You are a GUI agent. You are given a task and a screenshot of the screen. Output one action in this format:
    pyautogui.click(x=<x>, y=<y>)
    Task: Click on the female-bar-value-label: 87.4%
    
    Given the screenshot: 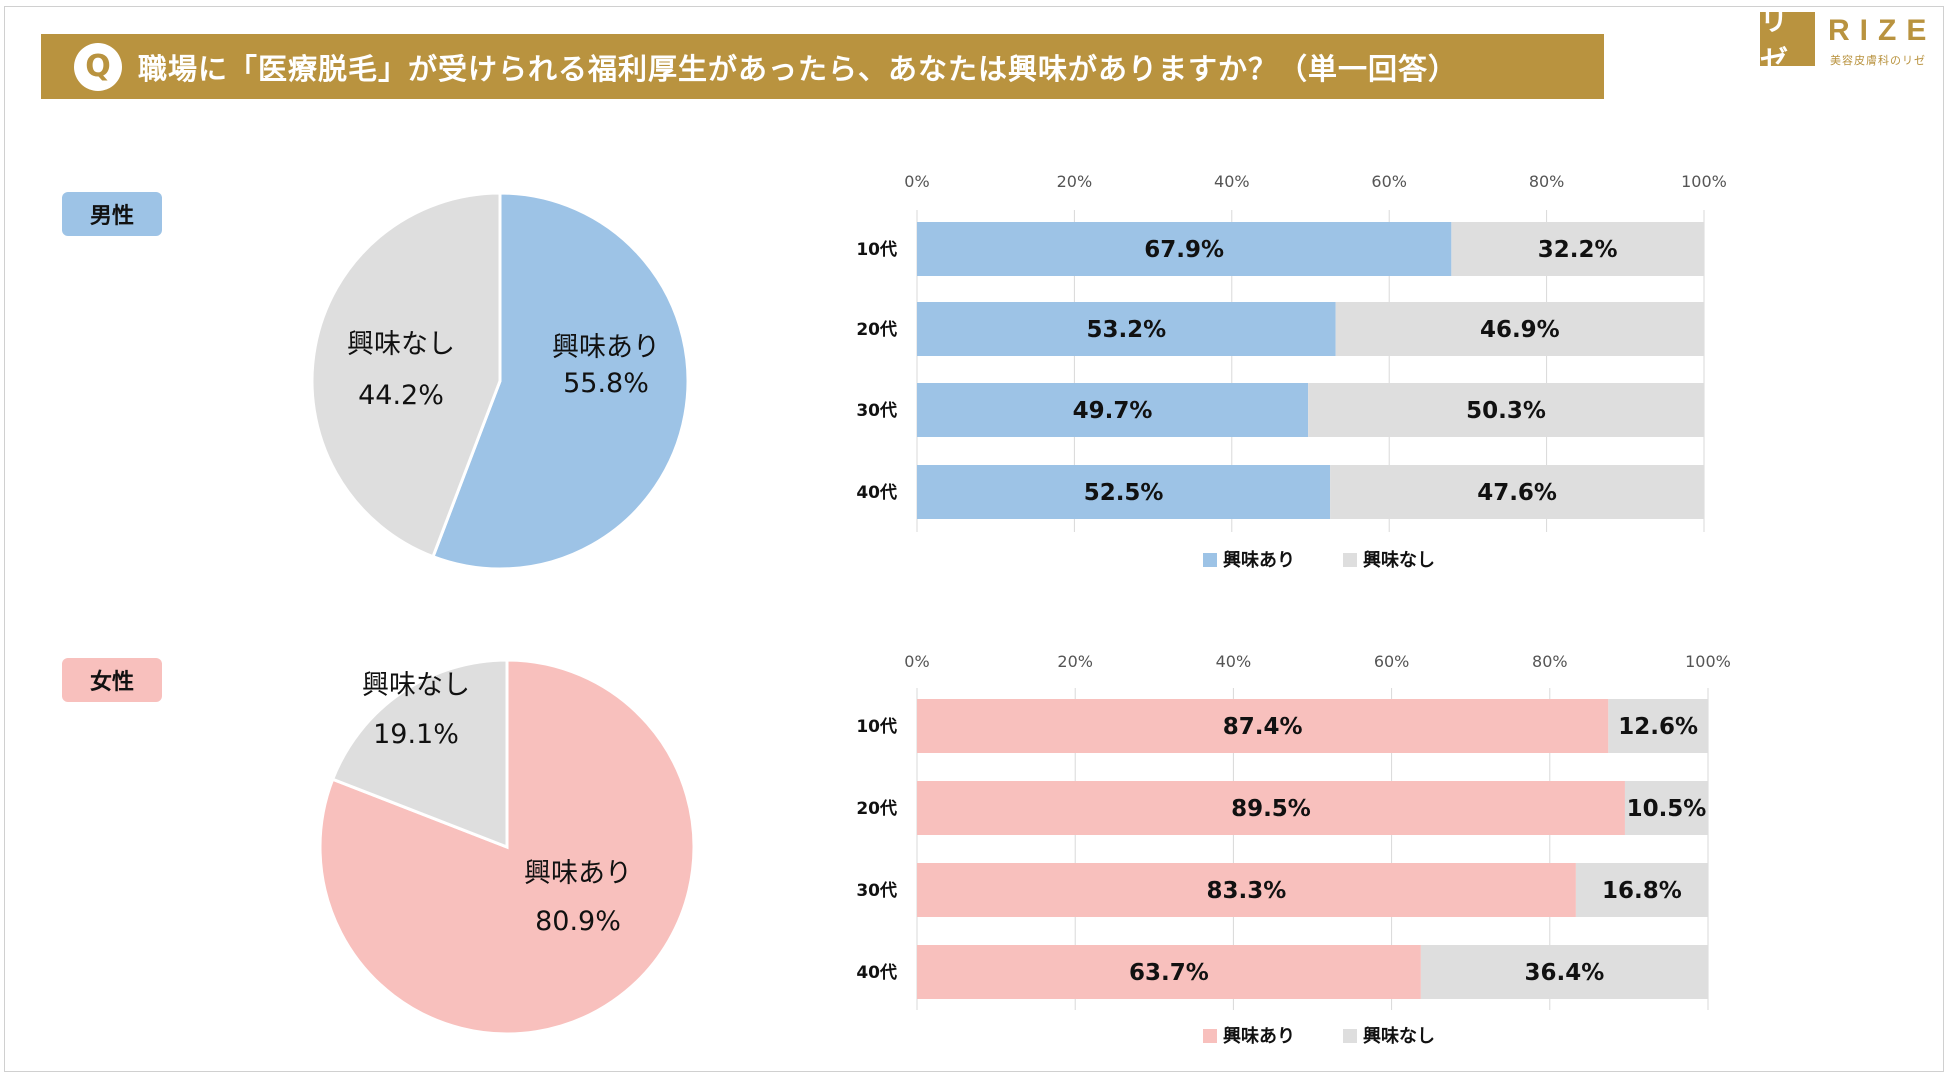 What is the action you would take?
    pyautogui.click(x=1263, y=727)
    